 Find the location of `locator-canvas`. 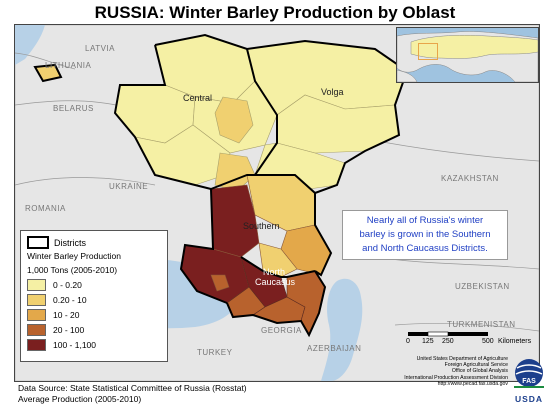

locator-canvas is located at coordinates (467, 56).